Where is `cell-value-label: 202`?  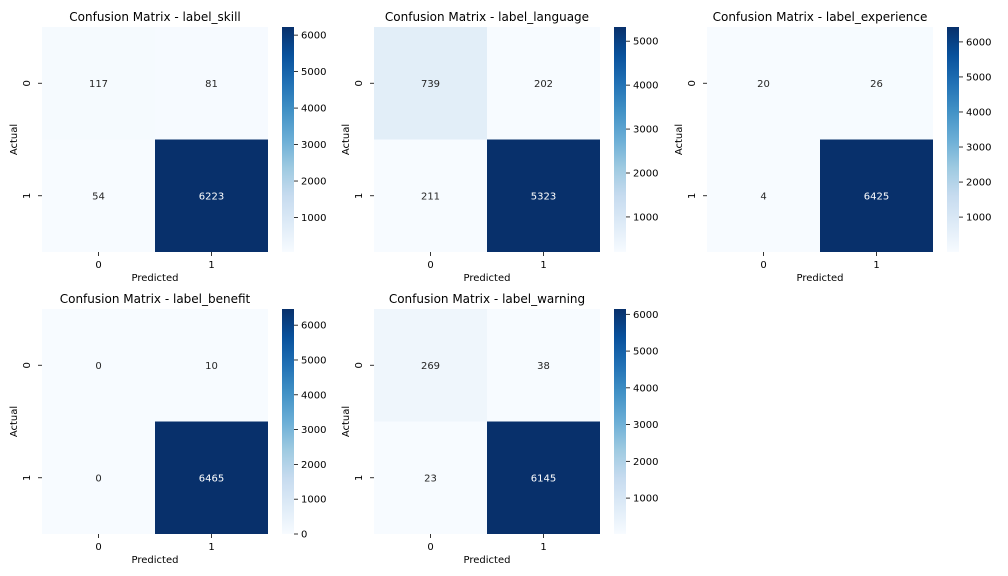
cell-value-label: 202 is located at coordinates (543, 84).